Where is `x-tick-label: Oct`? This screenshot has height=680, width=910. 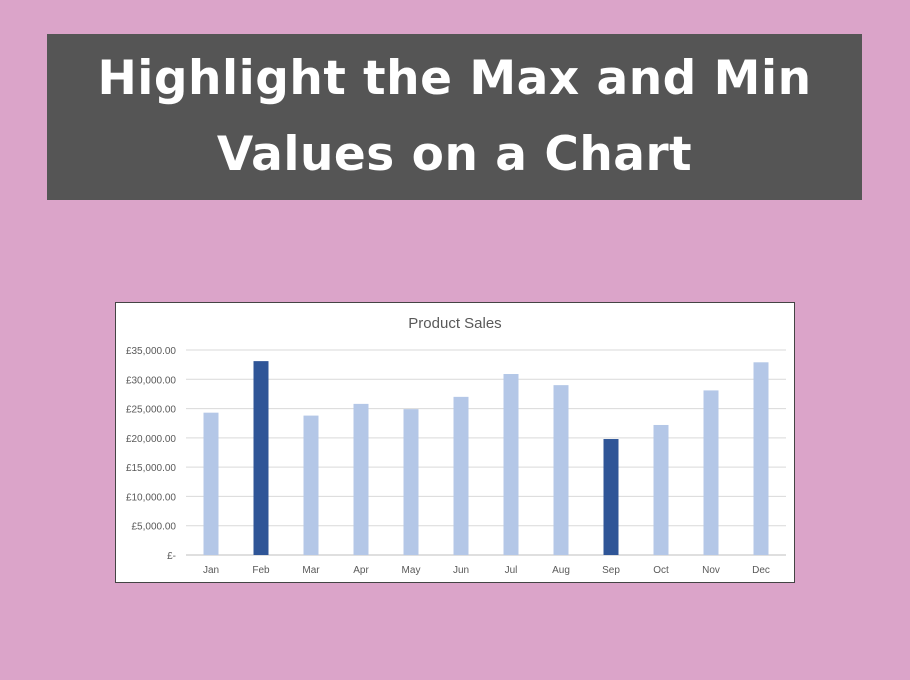
x-tick-label: Oct is located at coordinates (661, 570).